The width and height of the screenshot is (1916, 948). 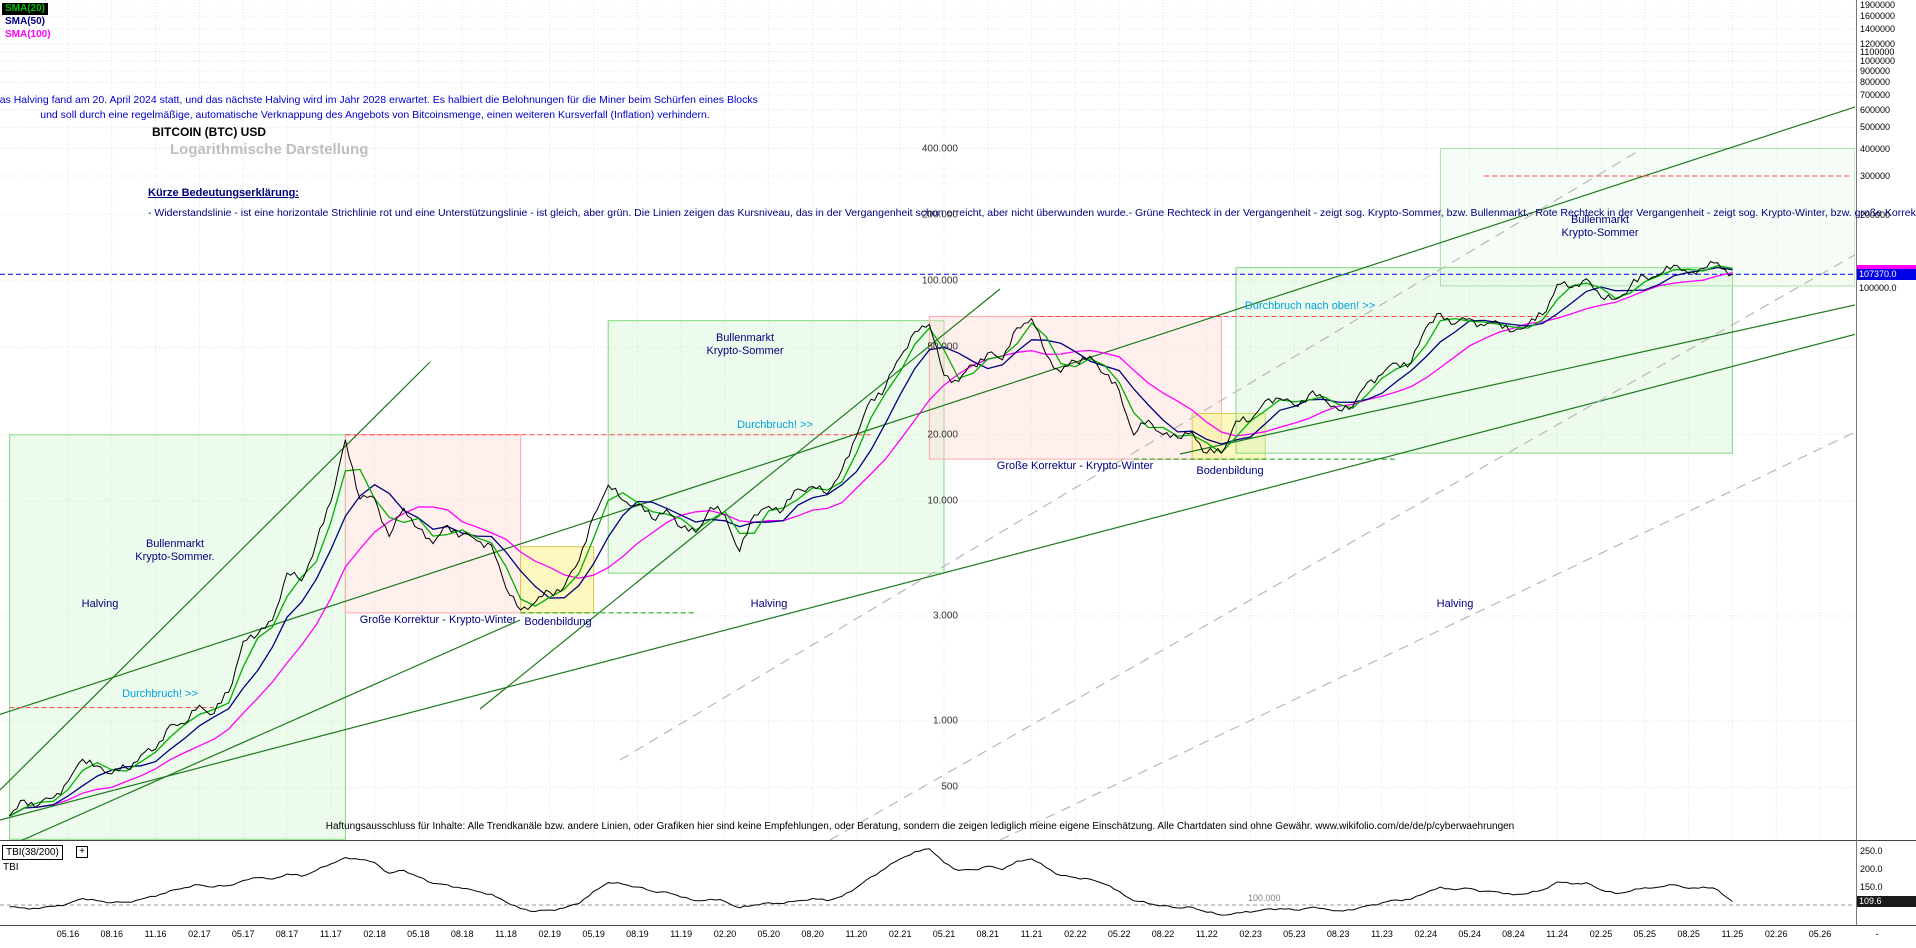 I want to click on date-axis-label: 11.22, so click(x=1206, y=934).